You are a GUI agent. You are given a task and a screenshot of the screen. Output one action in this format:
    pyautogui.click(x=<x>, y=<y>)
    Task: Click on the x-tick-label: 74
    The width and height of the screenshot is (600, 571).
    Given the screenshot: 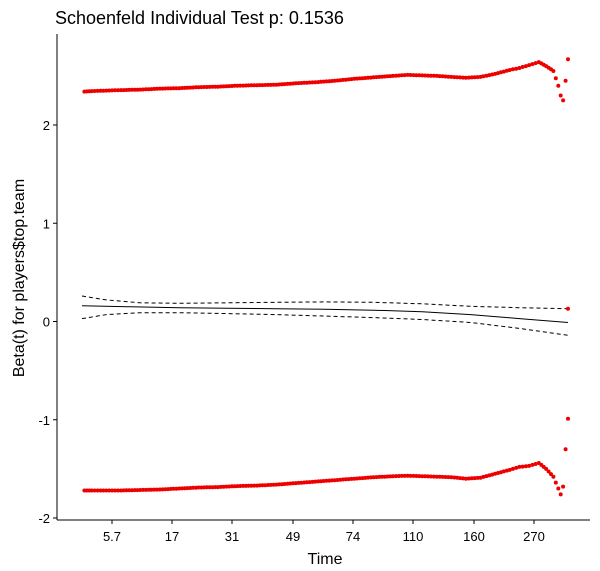 What is the action you would take?
    pyautogui.click(x=353, y=536)
    